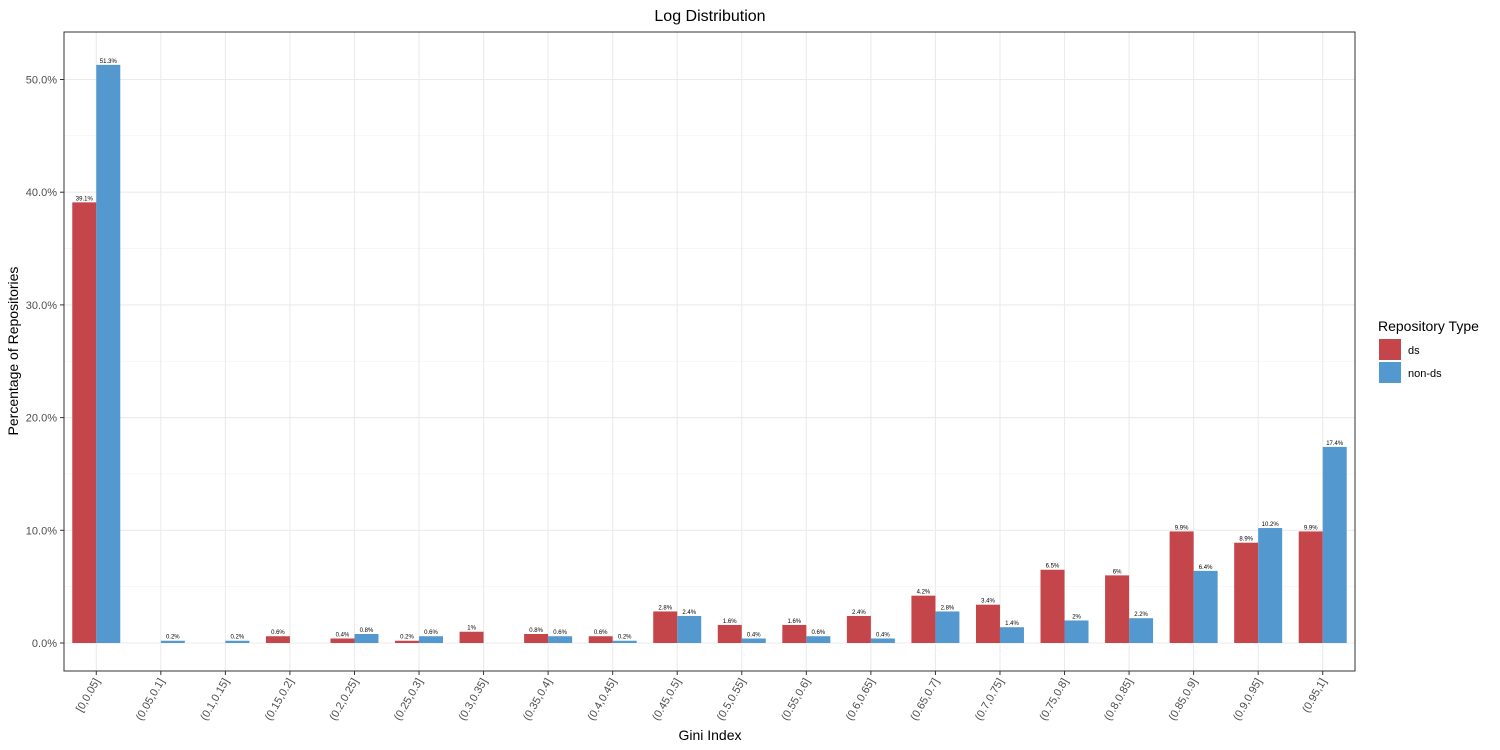 This screenshot has height=750, width=1500. I want to click on y-tick-label: 20.0%, so click(41, 419).